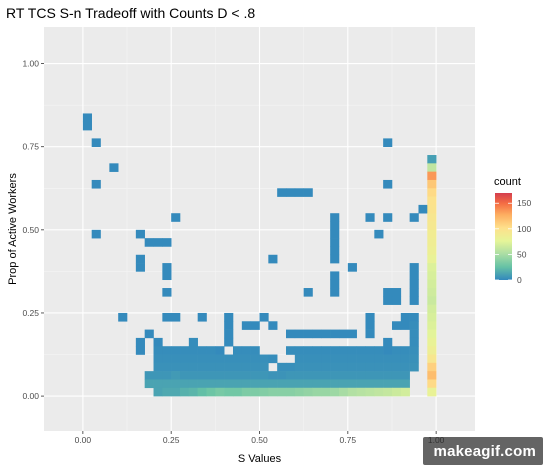 This screenshot has height=468, width=546. Describe the element at coordinates (171, 440) in the screenshot. I see `x-tick-label: 0.25` at that location.